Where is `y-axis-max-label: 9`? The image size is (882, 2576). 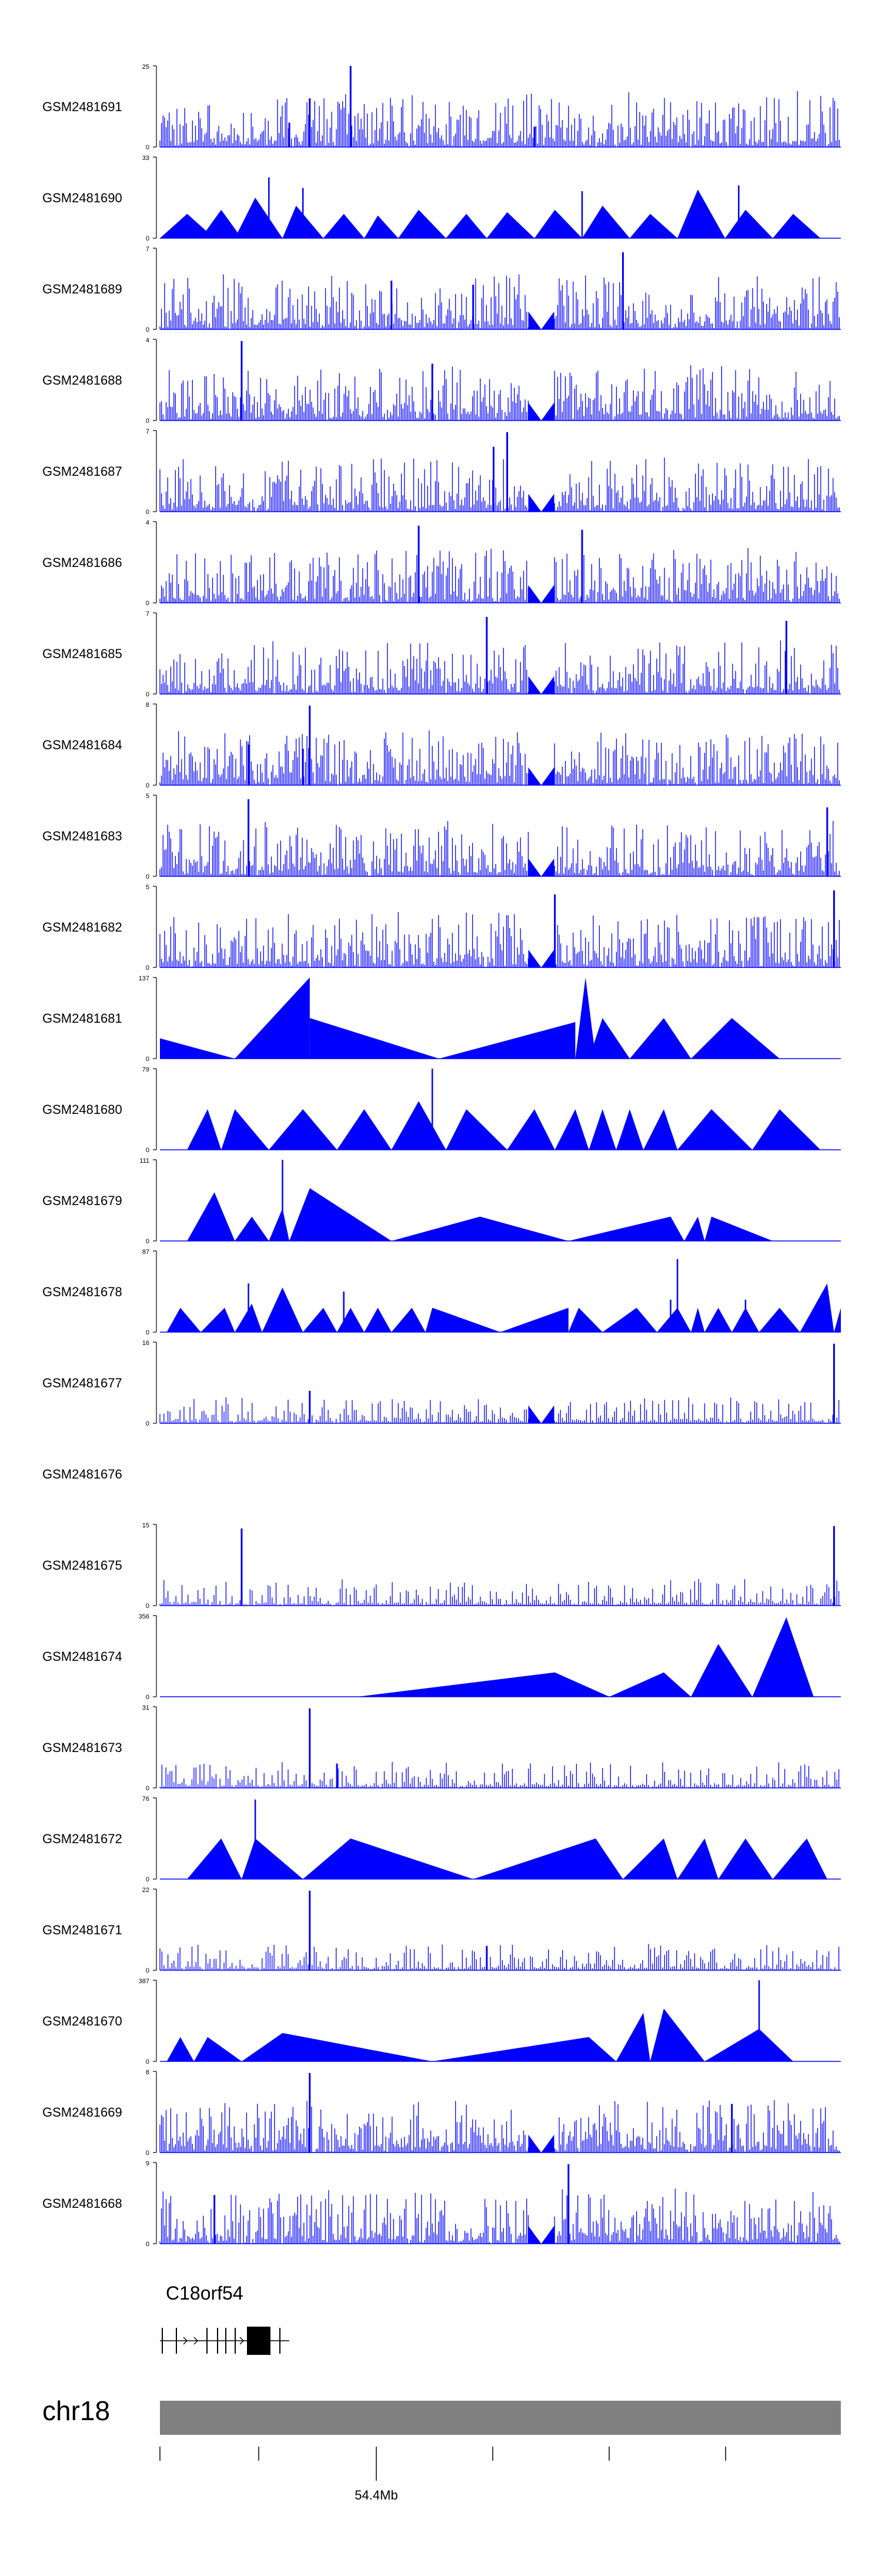 y-axis-max-label: 9 is located at coordinates (147, 2163).